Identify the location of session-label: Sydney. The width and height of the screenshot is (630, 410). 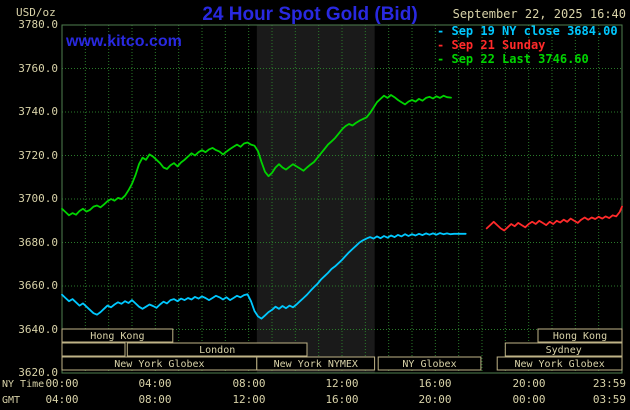
(564, 350).